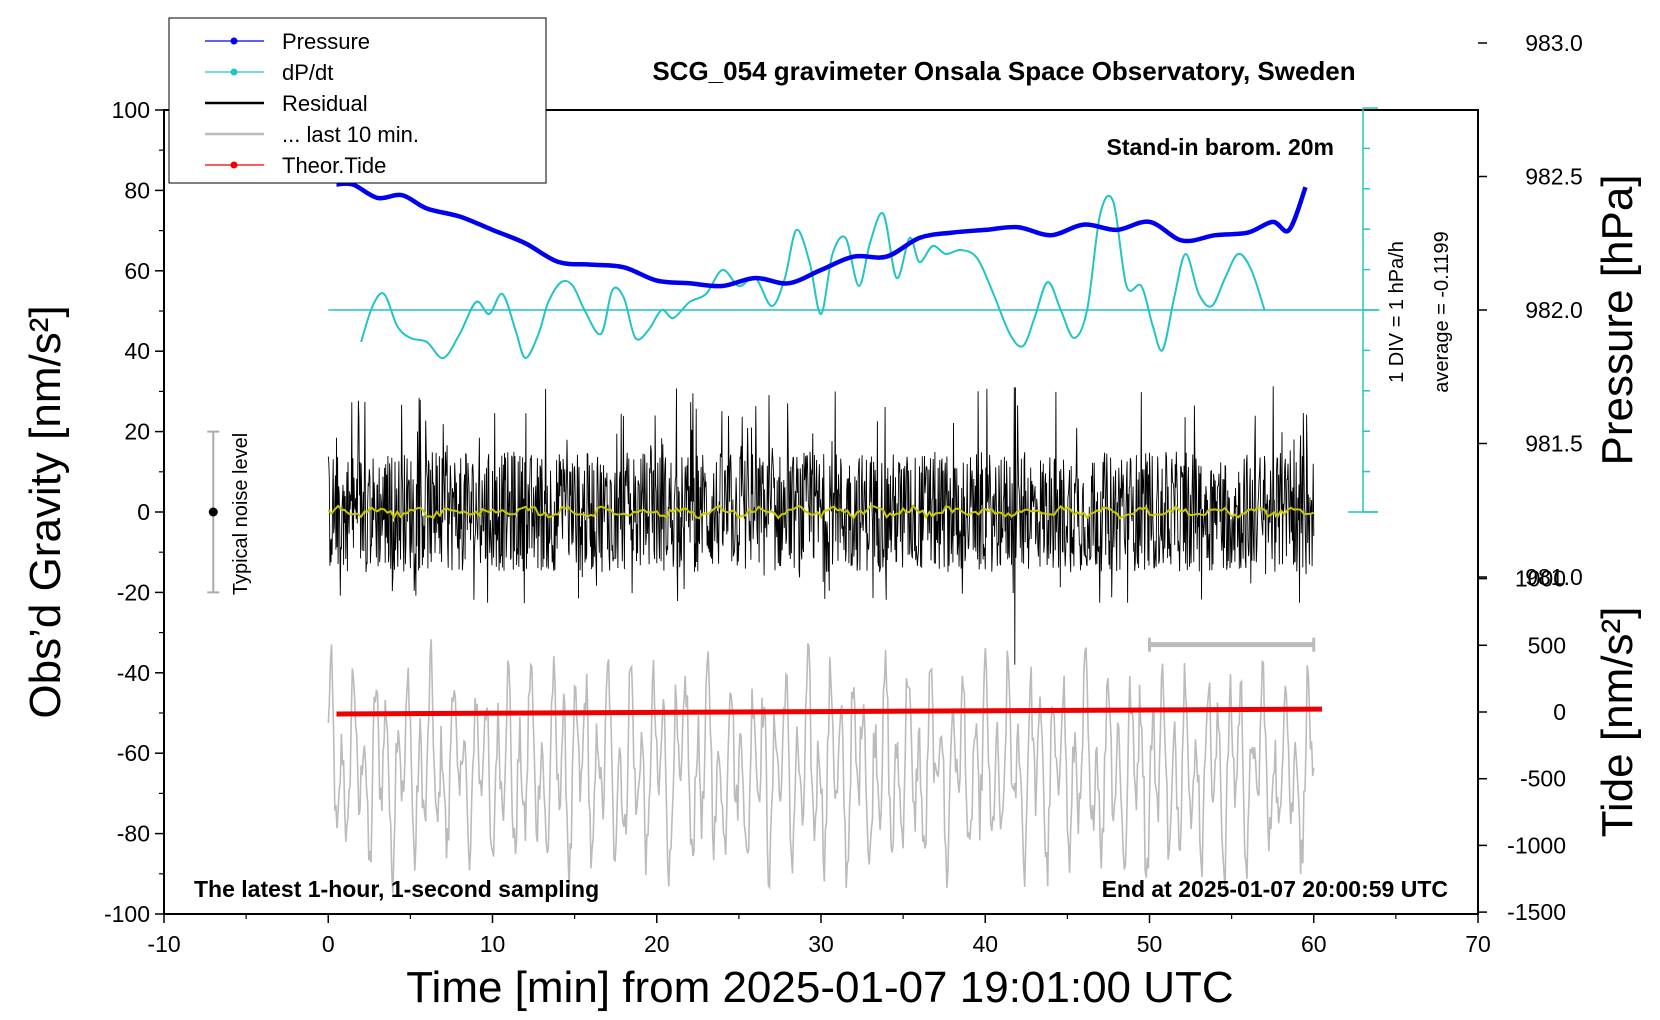 The height and width of the screenshot is (1020, 1660). I want to click on end-time-note: End at 2025-01-07 20:00:59 UTC, so click(1275, 889).